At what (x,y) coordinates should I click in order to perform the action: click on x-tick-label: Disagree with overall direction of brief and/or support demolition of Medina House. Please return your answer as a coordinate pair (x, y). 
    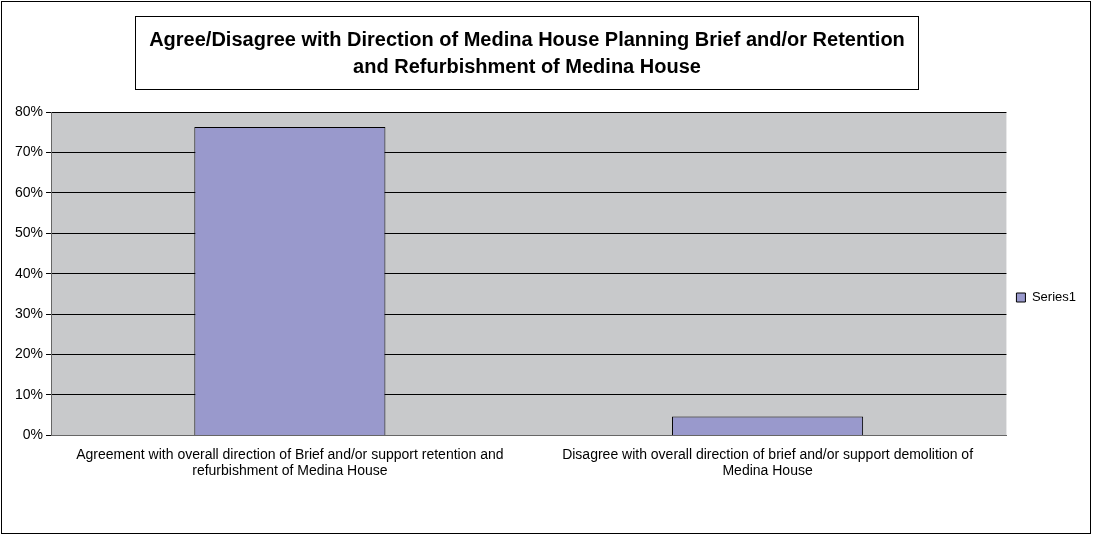
    Looking at the image, I should click on (768, 462).